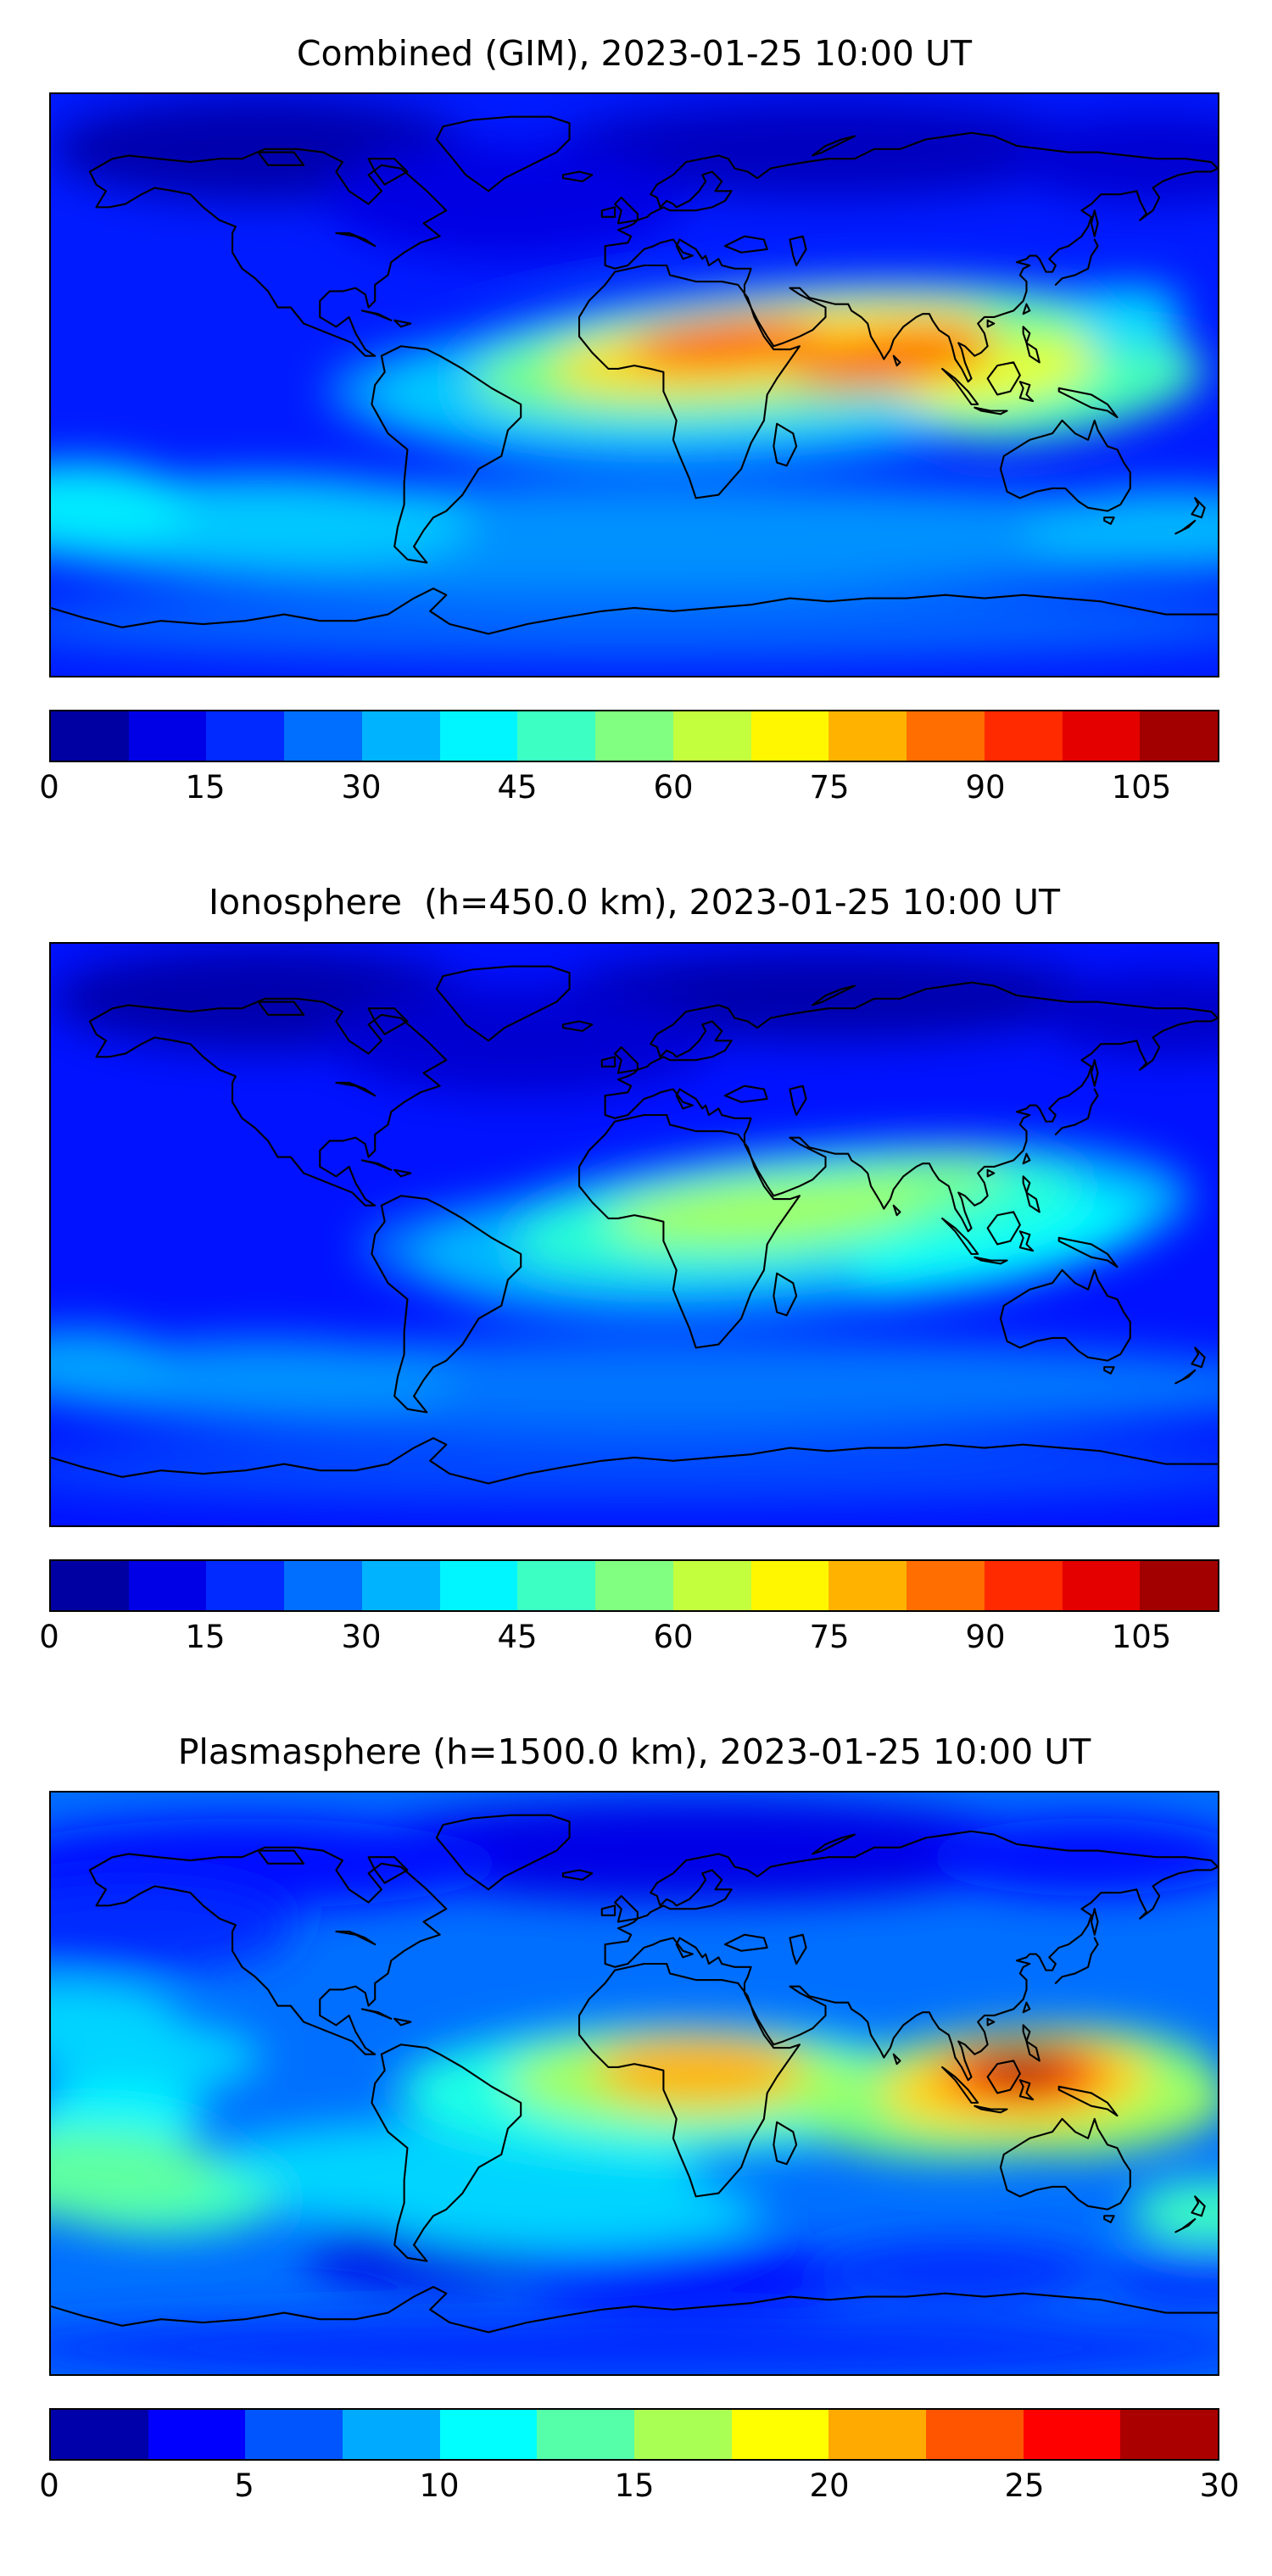  I want to click on colorbar-ticks-plasmasphere: 0 5 10 15 20 25 30, so click(639, 2487).